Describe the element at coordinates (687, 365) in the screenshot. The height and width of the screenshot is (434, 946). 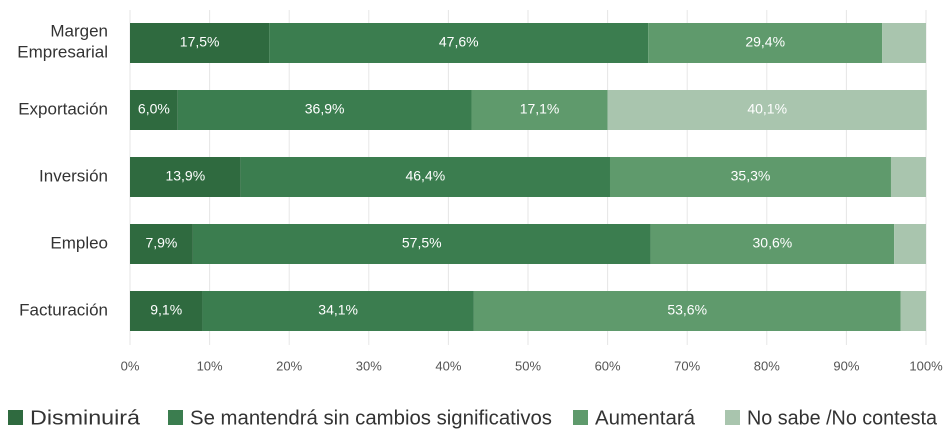
I see `x-tick-label: 70%` at that location.